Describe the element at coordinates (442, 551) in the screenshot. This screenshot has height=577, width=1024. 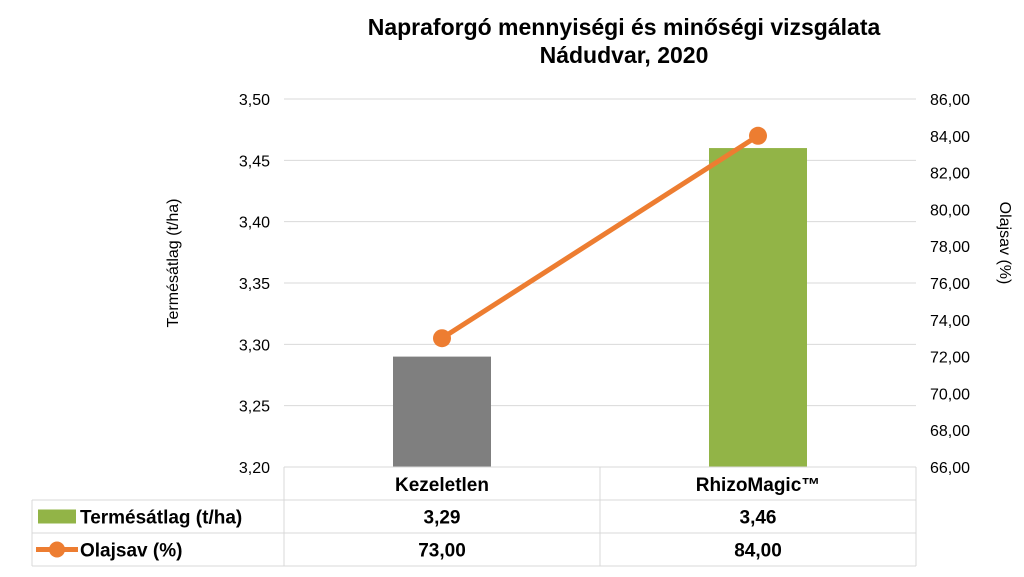
I see `data-value: 73,00` at that location.